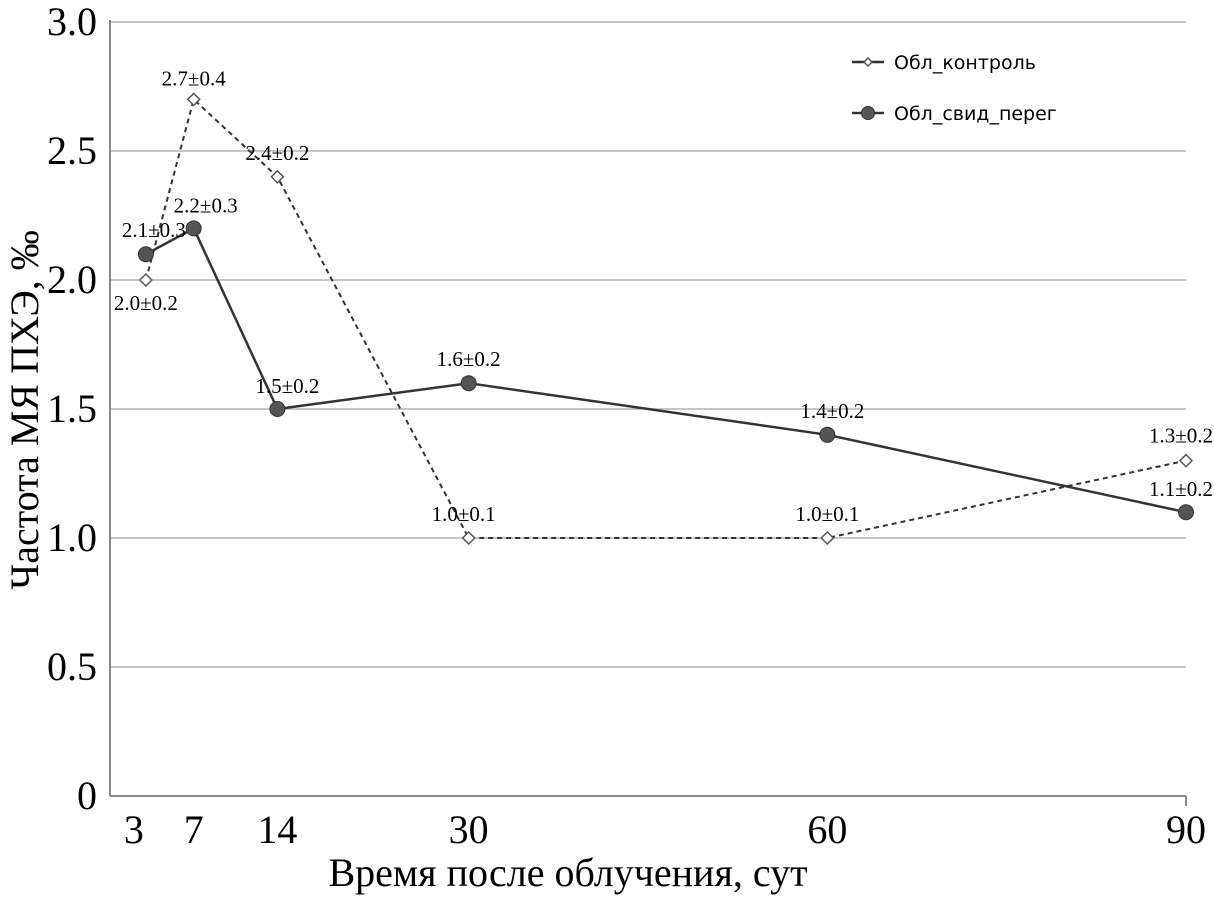  I want to click on data-label-s1-p2: 1.5±0.2, so click(287, 386).